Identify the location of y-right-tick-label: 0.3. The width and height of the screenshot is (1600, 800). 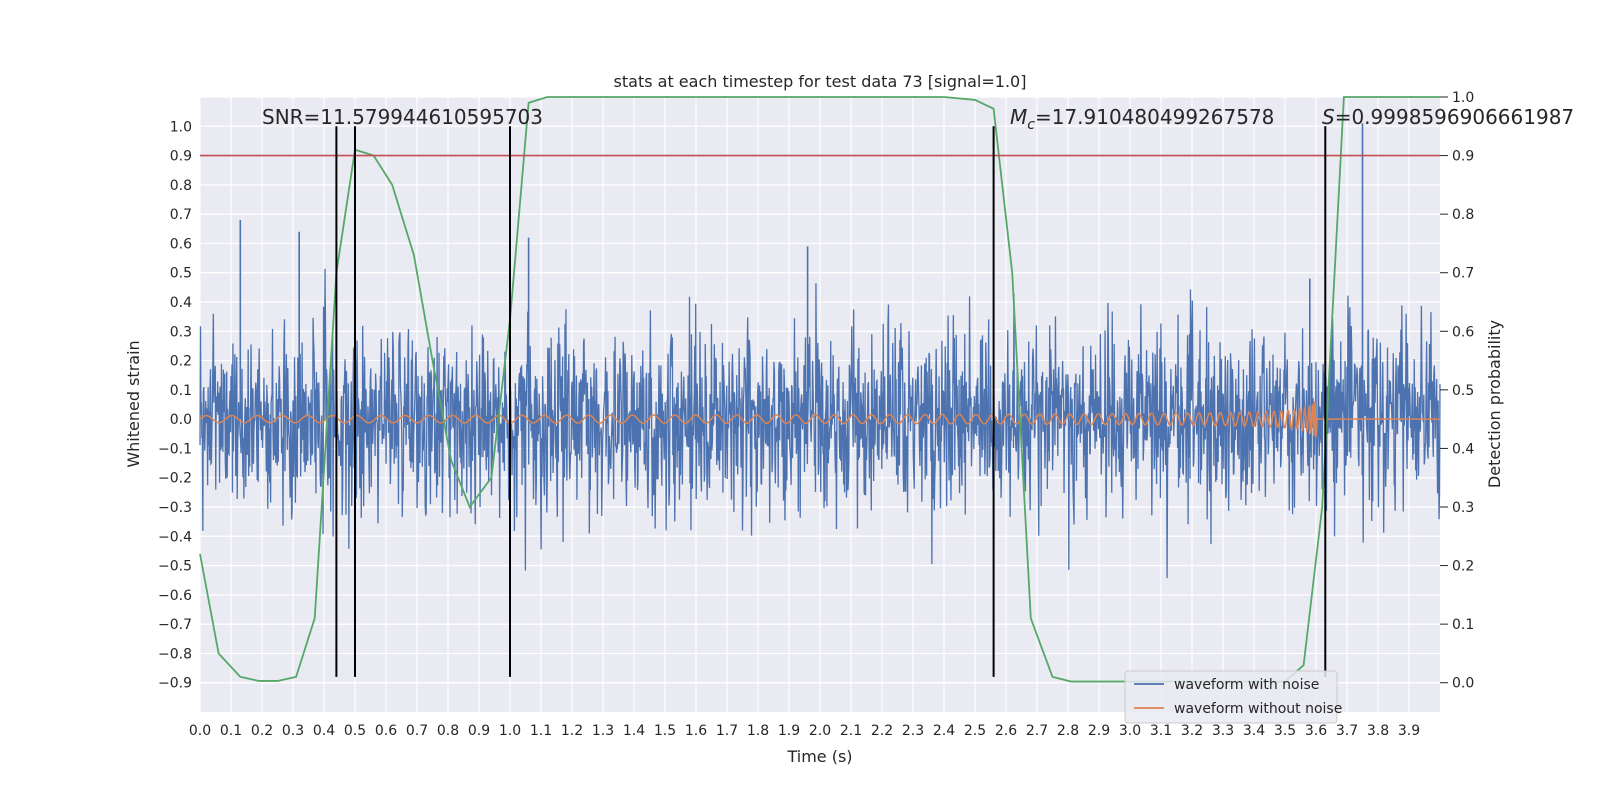
(1463, 508).